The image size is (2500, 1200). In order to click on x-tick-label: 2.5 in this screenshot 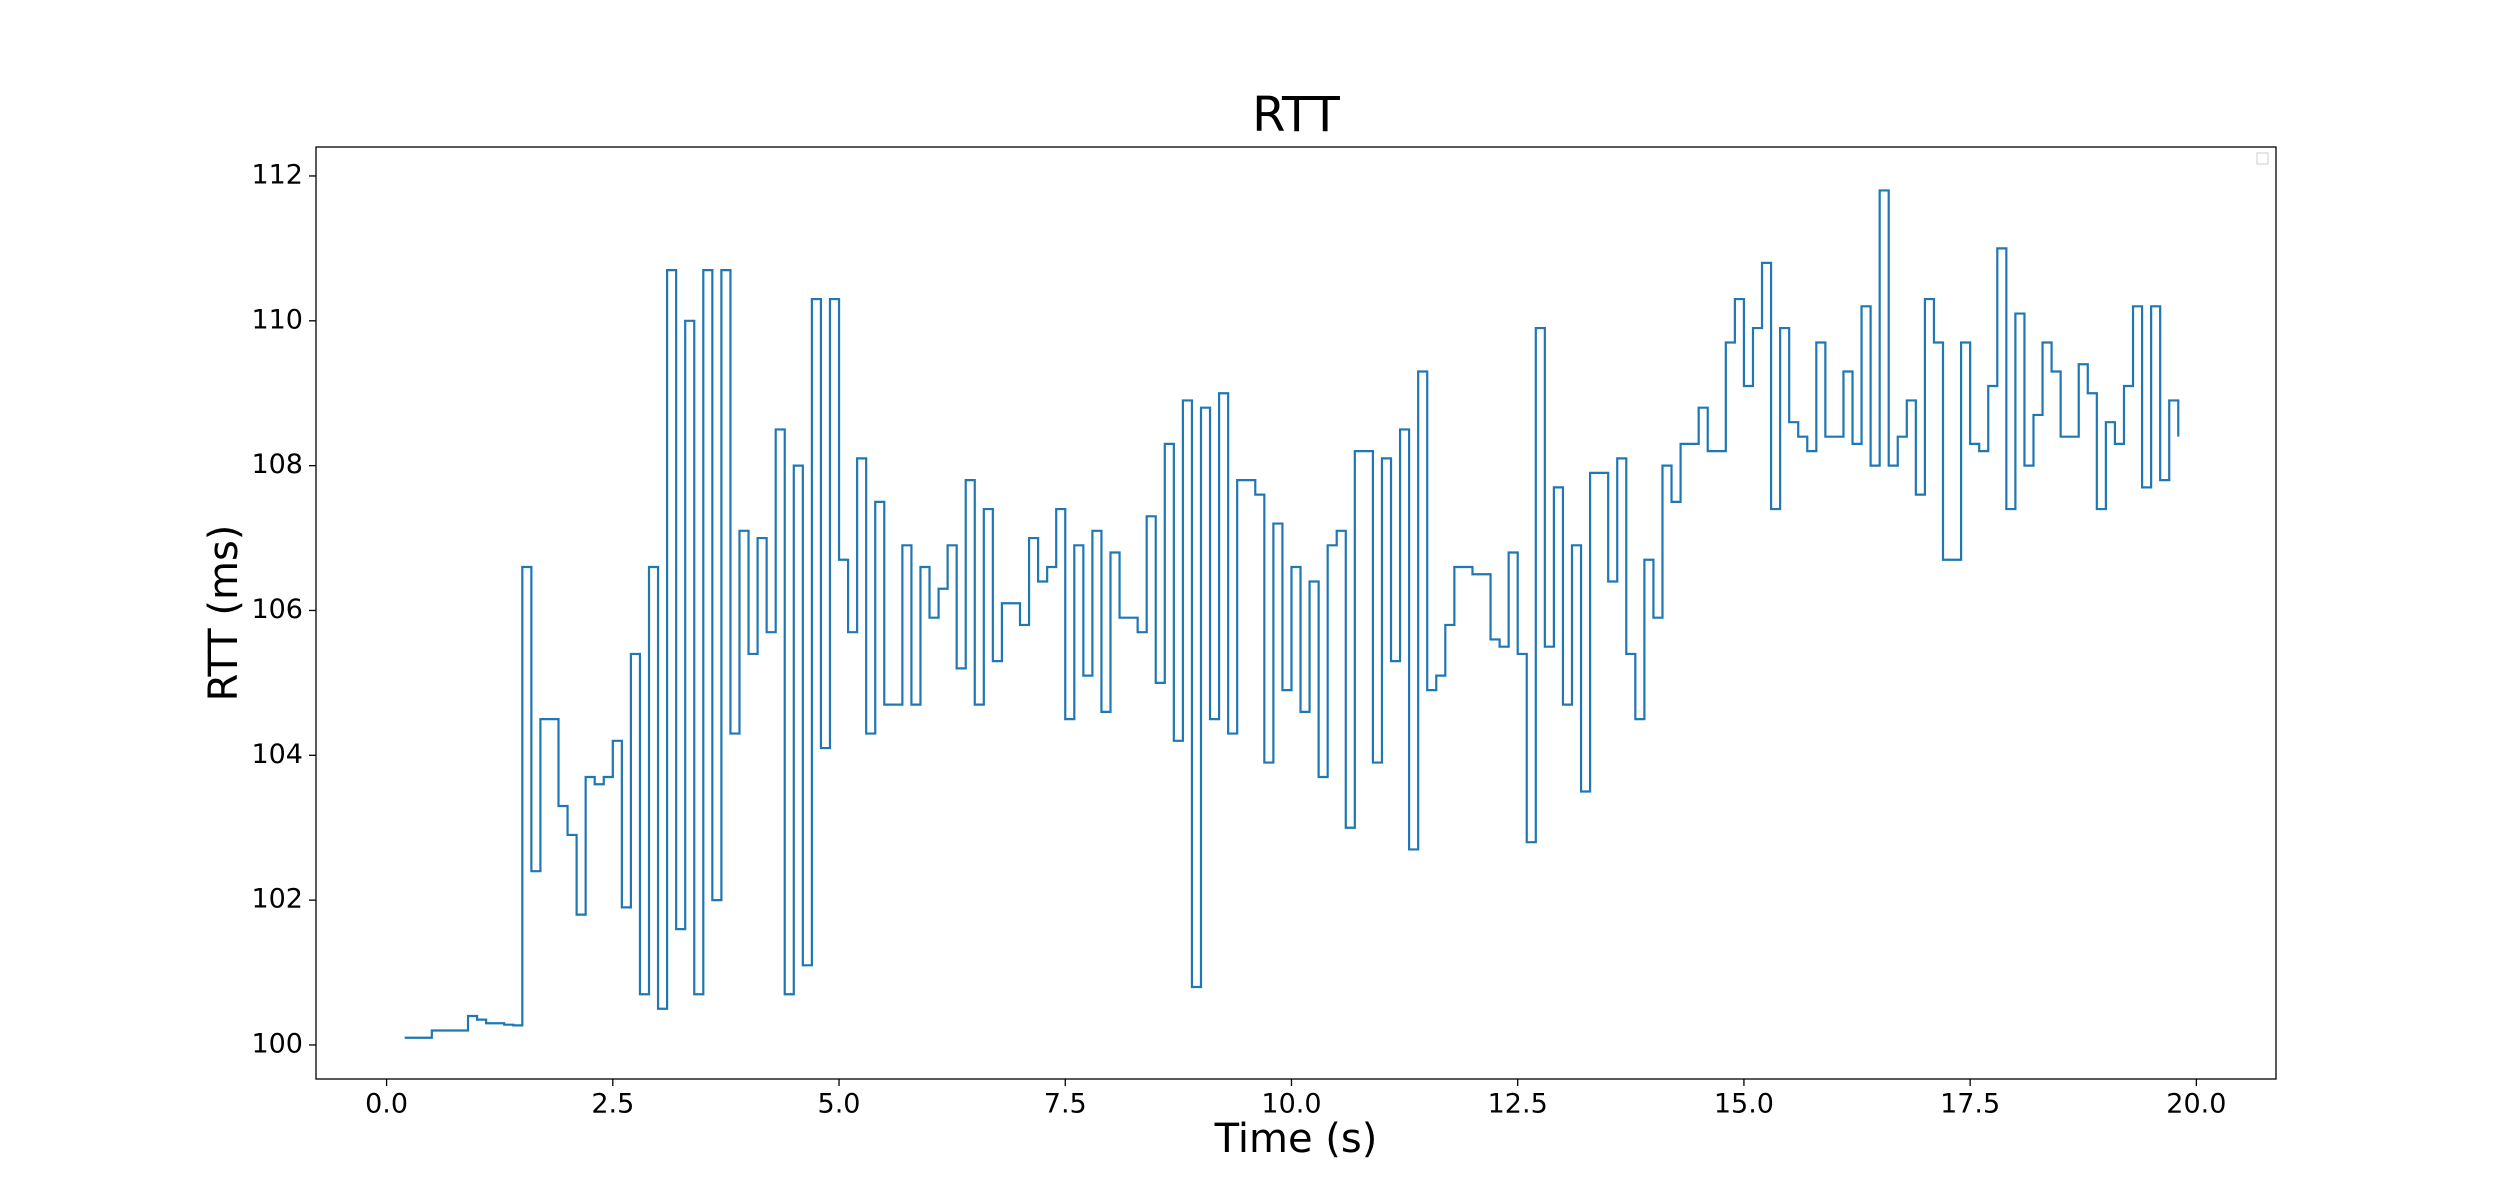, I will do `click(612, 1104)`.